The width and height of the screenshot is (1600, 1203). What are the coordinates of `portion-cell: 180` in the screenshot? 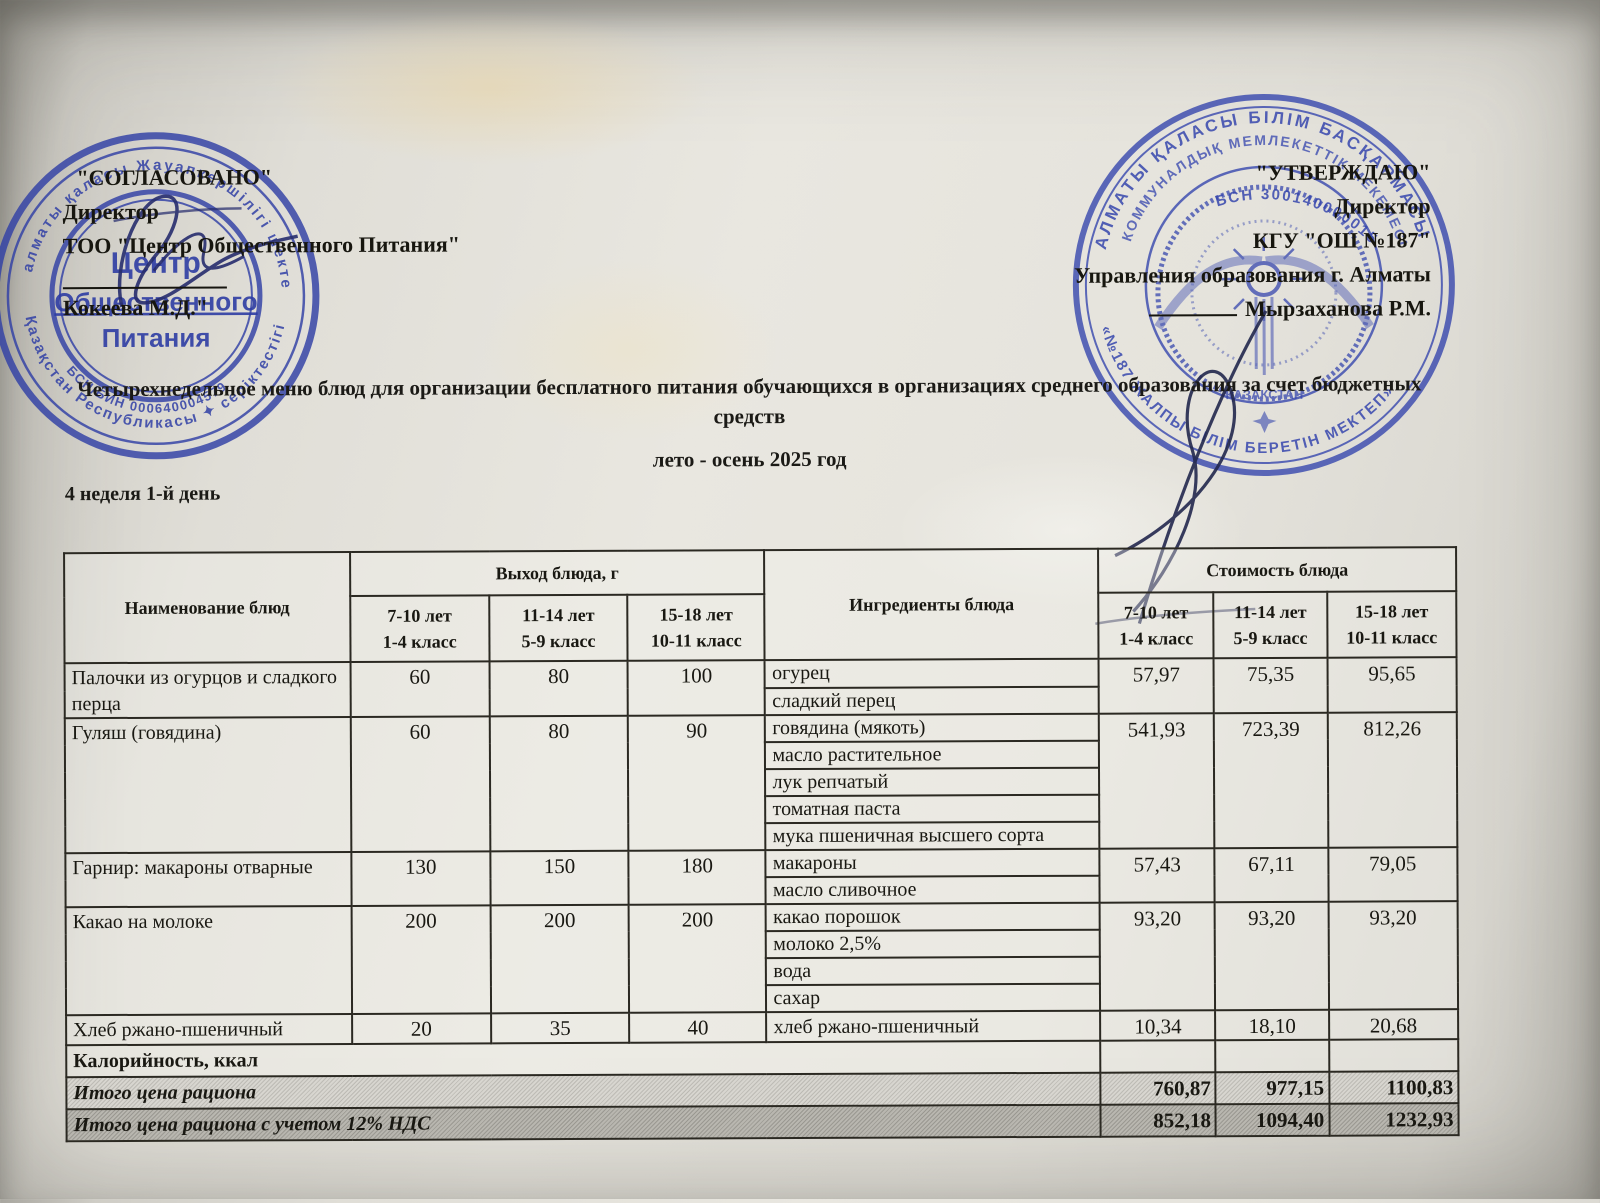 It's located at (697, 877).